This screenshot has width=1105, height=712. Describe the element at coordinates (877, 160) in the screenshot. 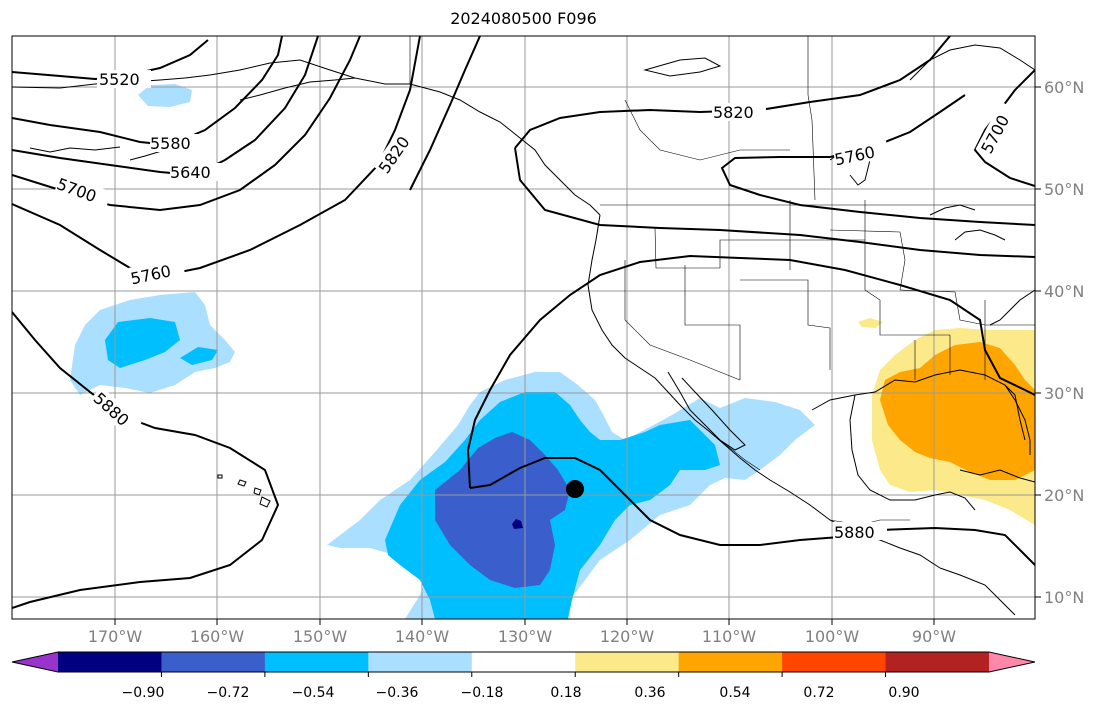

I see `contour-5760b` at that location.